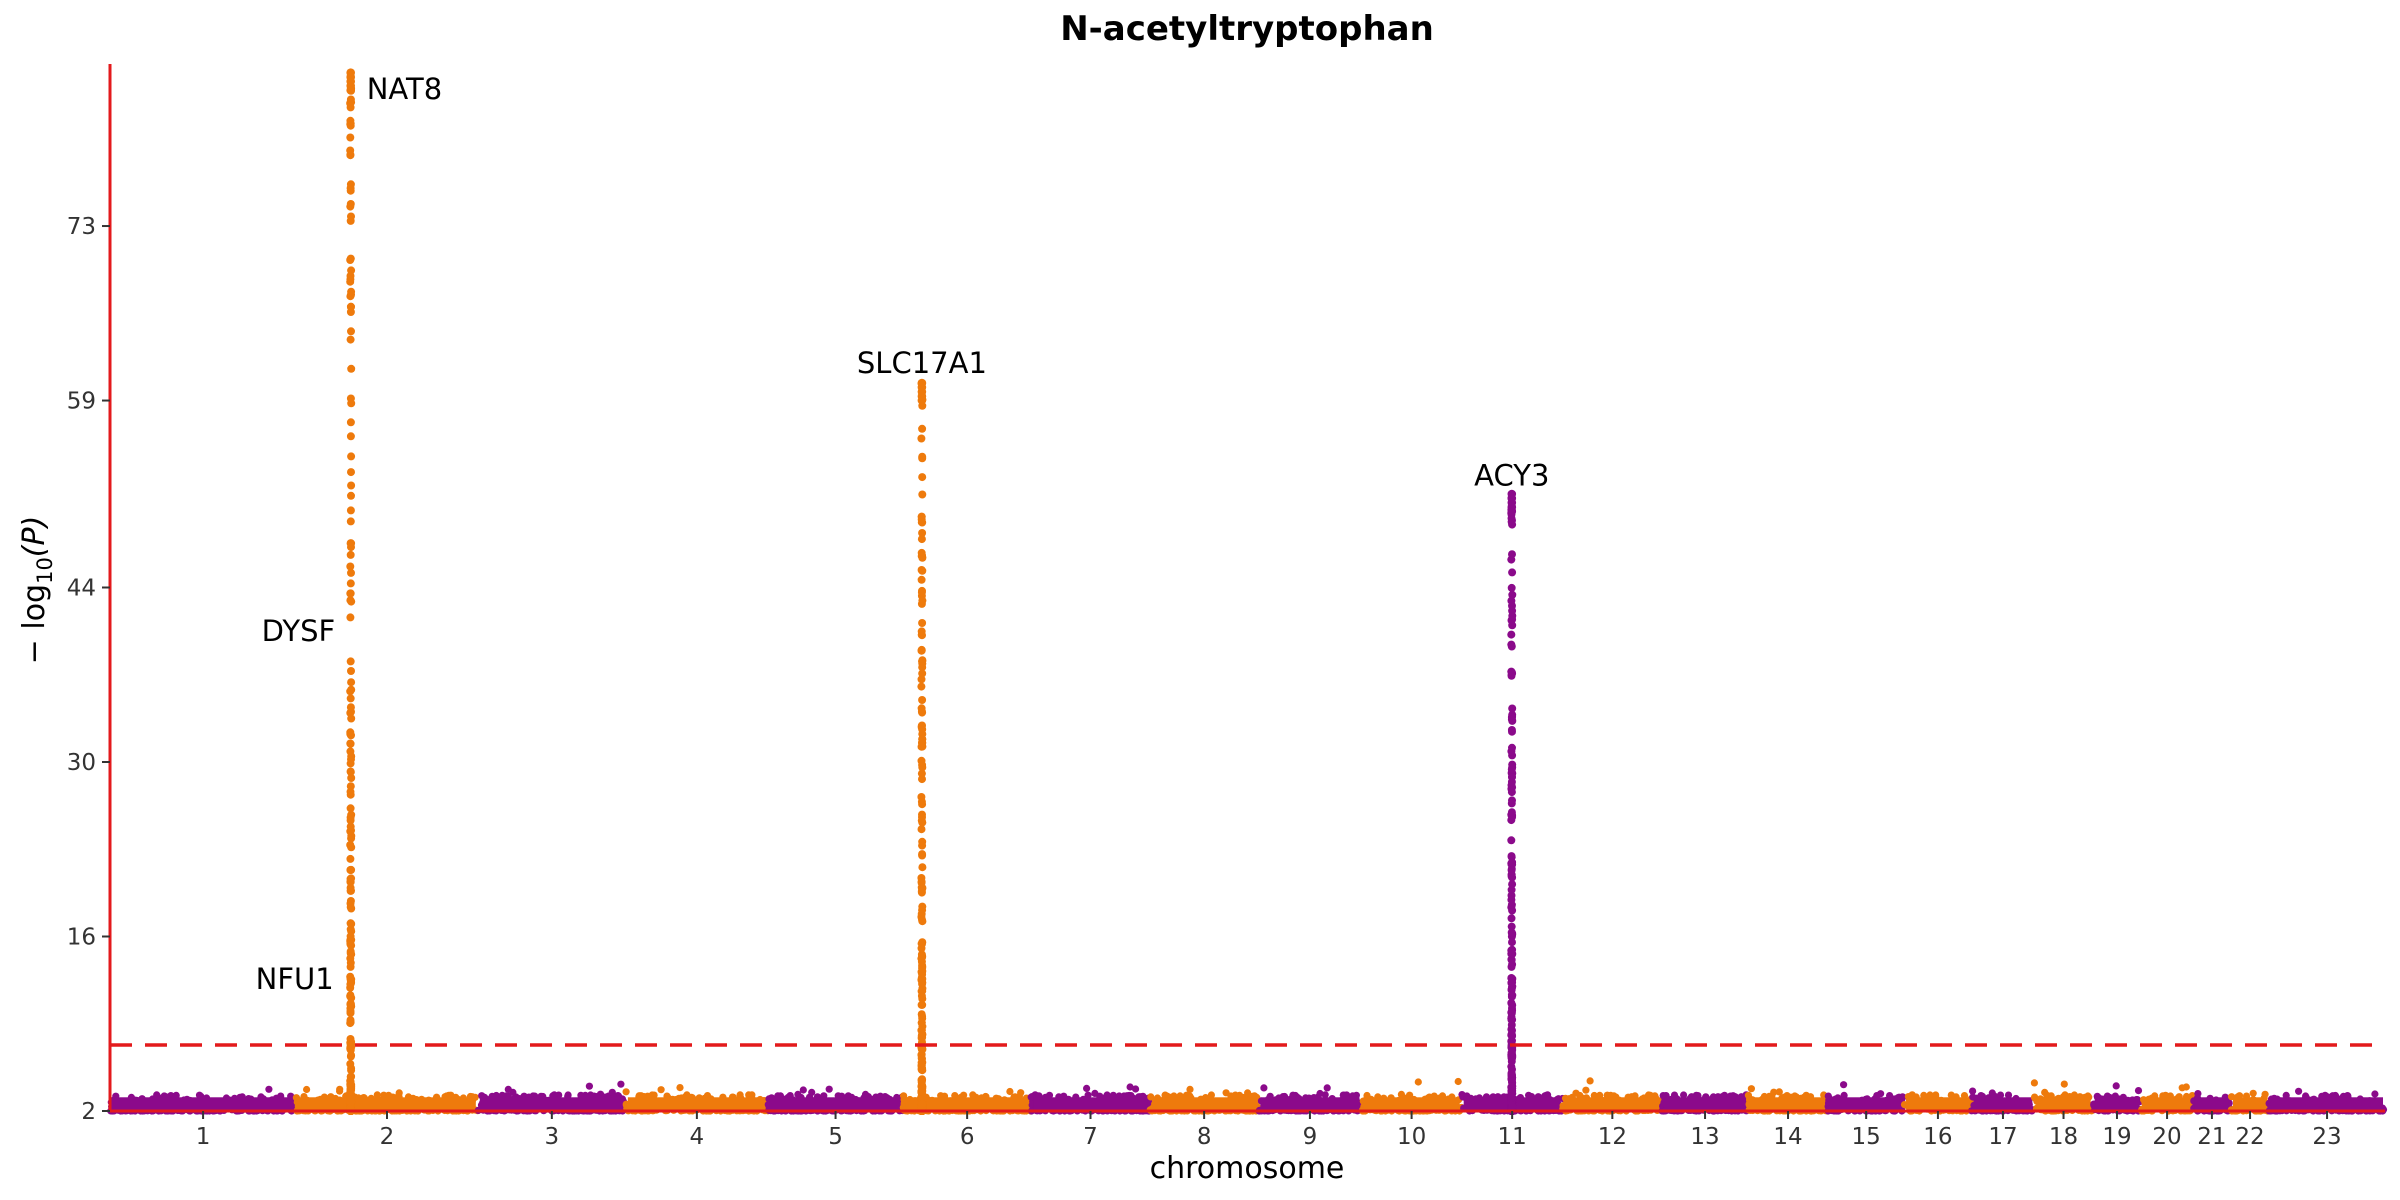 The height and width of the screenshot is (1200, 2400). What do you see at coordinates (1512, 1137) in the screenshot?
I see `x-tick-label: 11` at bounding box center [1512, 1137].